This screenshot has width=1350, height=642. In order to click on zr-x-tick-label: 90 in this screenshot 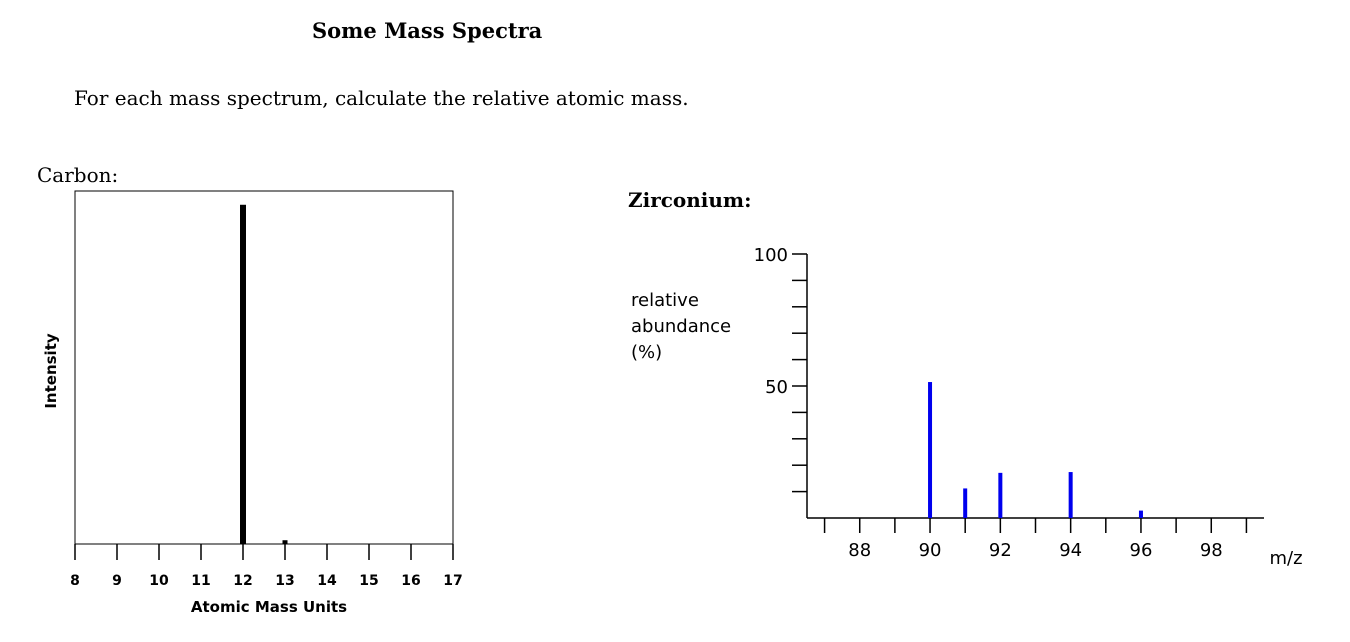, I will do `click(930, 550)`.